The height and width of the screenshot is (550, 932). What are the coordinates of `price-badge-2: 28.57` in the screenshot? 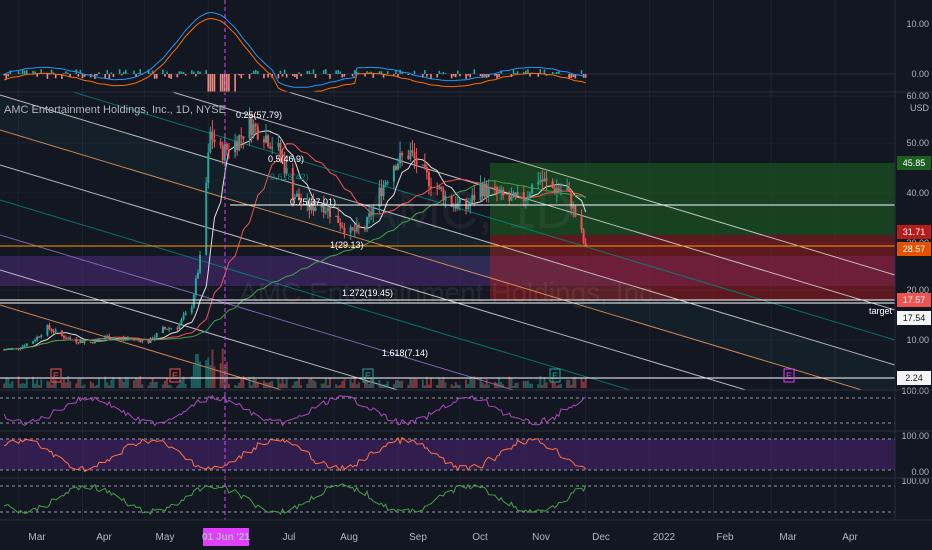 It's located at (914, 249).